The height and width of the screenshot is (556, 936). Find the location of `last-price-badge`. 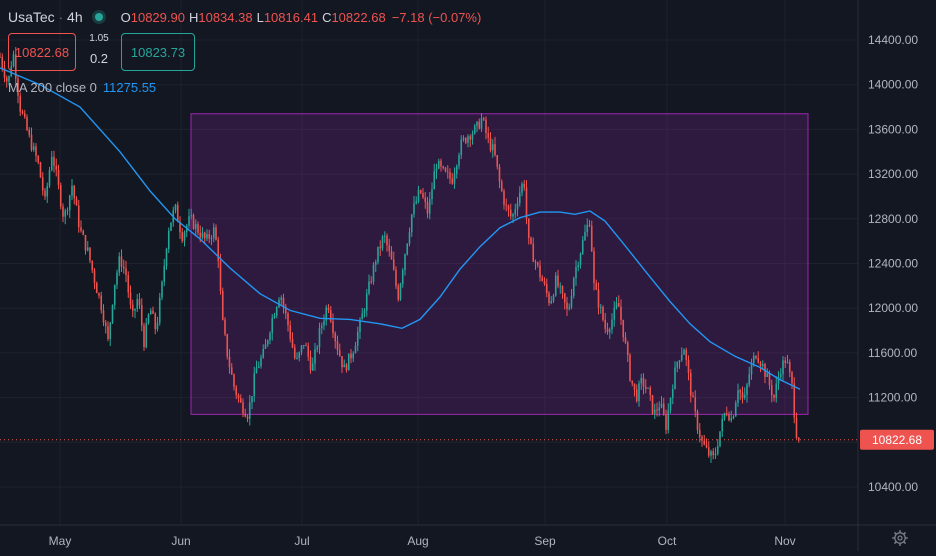

last-price-badge is located at coordinates (897, 439).